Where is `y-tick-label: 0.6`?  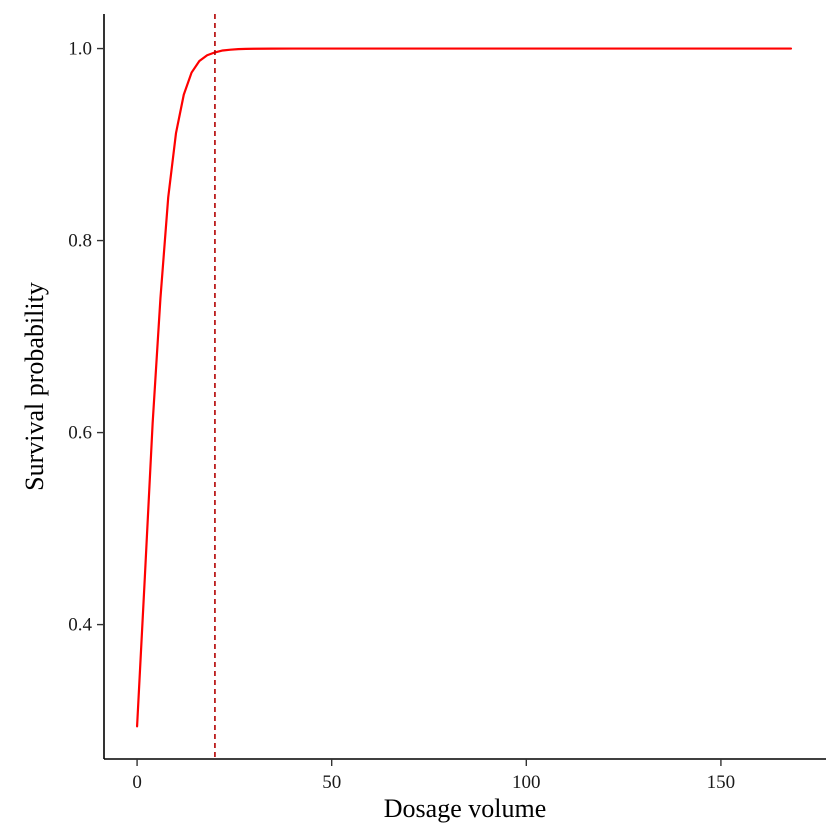 y-tick-label: 0.6 is located at coordinates (80, 433).